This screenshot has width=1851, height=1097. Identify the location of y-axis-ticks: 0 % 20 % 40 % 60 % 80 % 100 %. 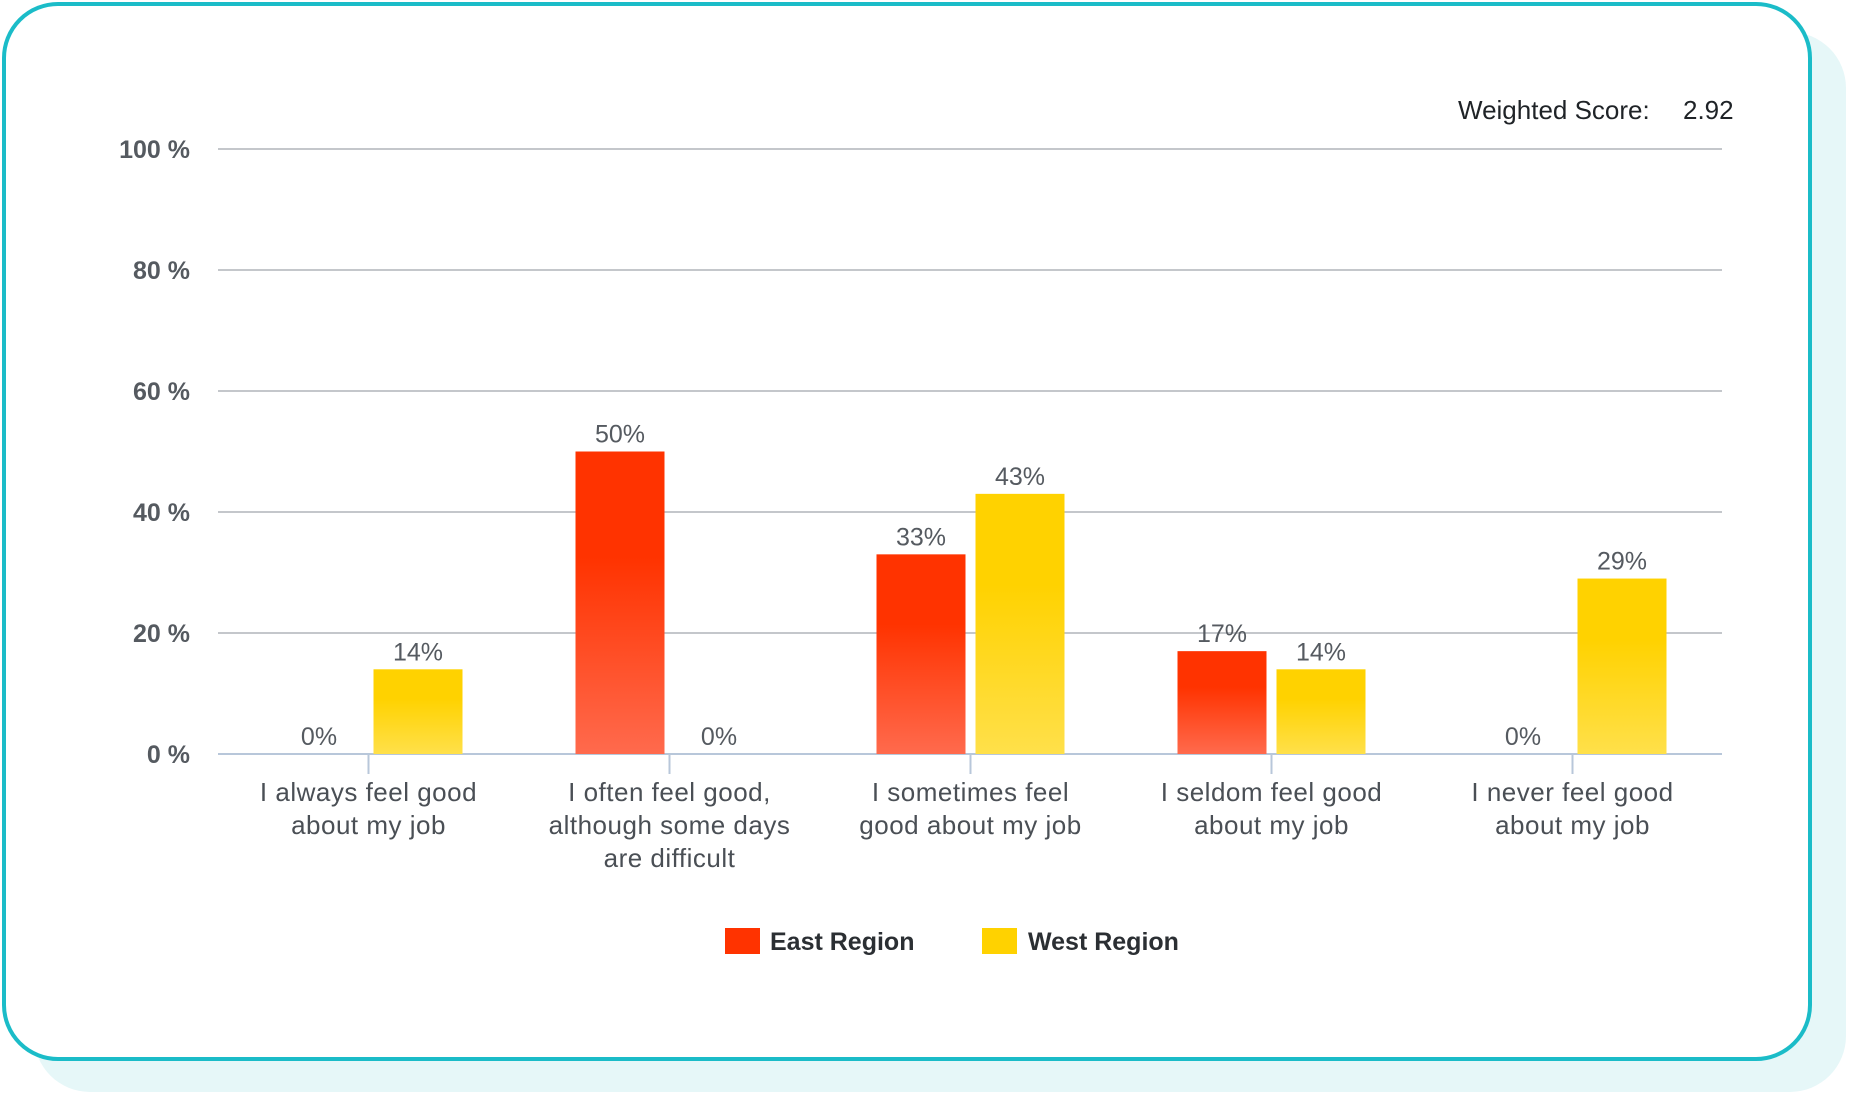
(154, 452).